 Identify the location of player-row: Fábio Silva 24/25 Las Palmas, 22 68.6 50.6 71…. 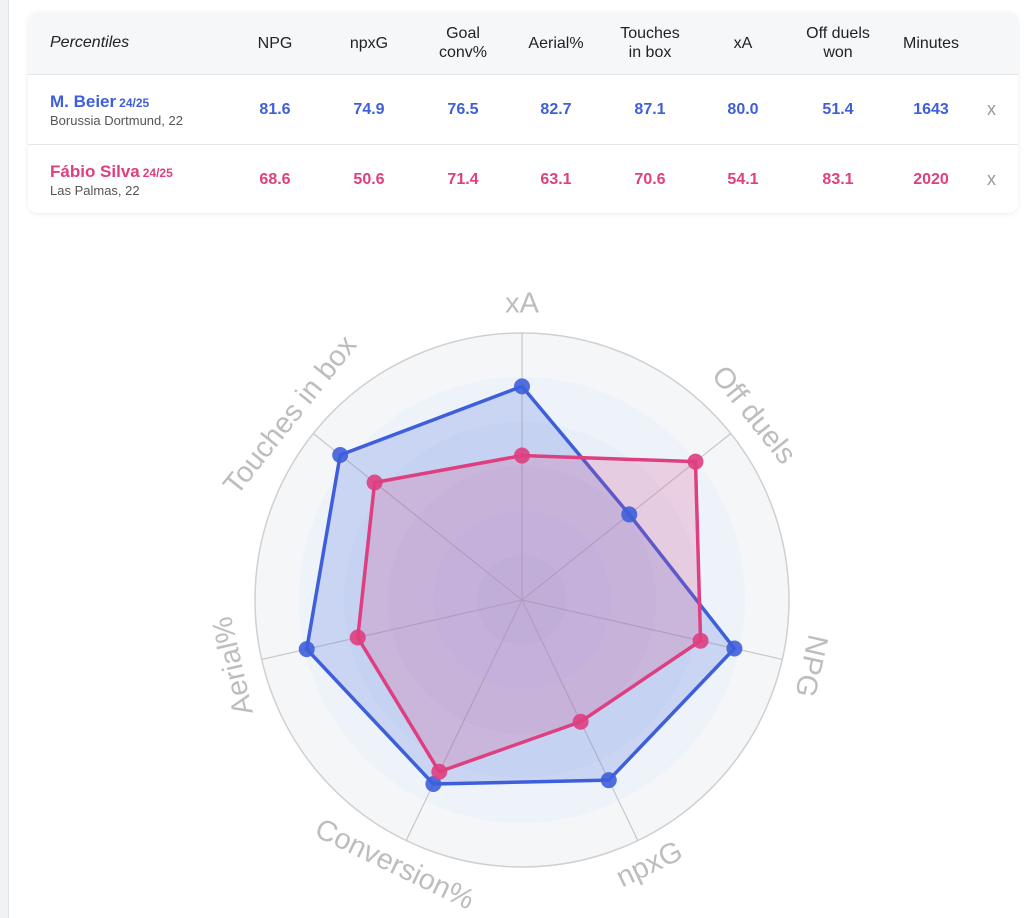
(523, 179).